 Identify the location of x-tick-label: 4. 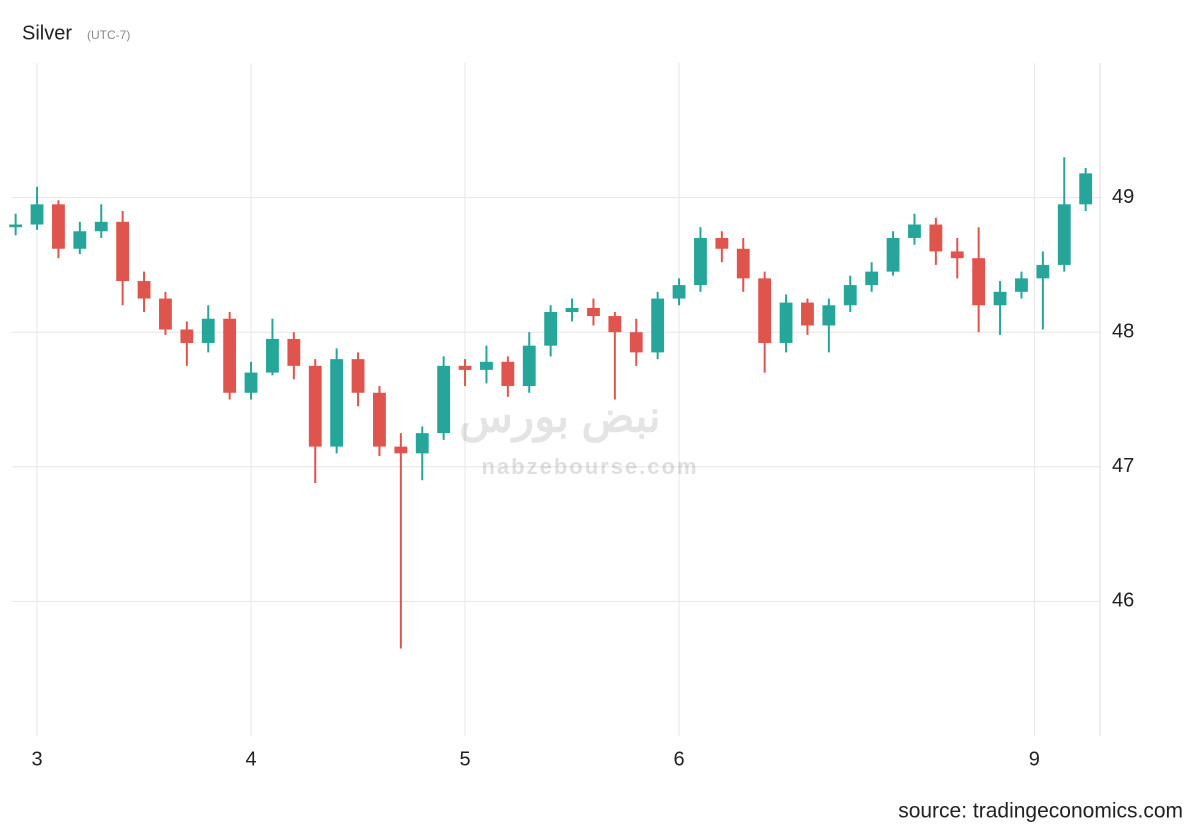
(250, 759).